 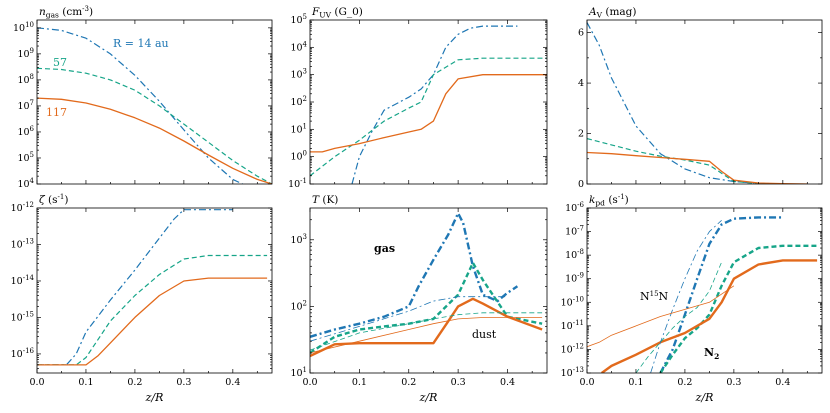 I want to click on label-dust: dust, so click(x=484, y=334).